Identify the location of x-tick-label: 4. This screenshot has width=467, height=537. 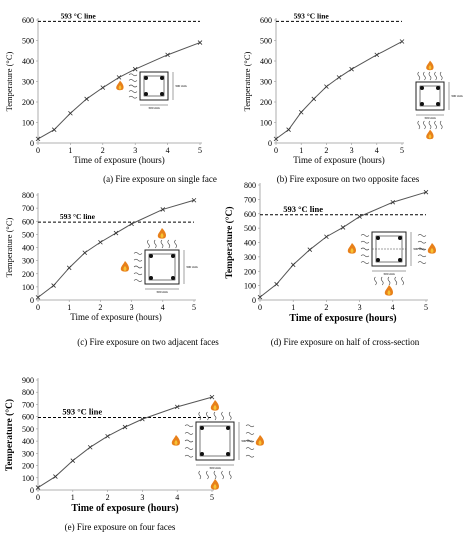
(168, 150).